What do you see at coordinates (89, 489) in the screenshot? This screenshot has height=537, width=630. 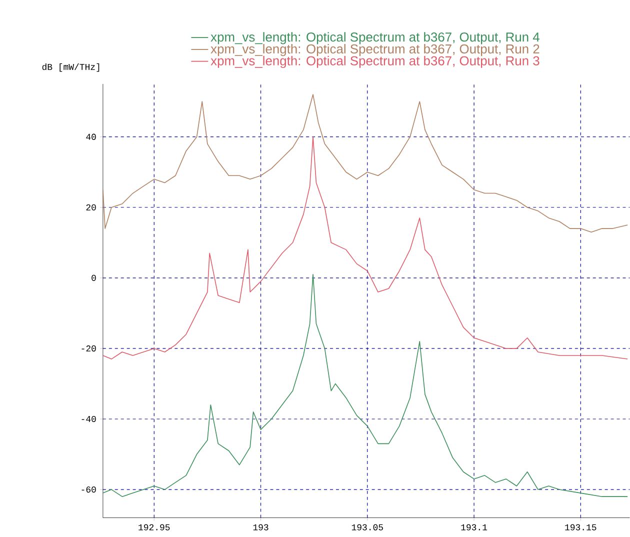 I see `y-tick-label: -60` at bounding box center [89, 489].